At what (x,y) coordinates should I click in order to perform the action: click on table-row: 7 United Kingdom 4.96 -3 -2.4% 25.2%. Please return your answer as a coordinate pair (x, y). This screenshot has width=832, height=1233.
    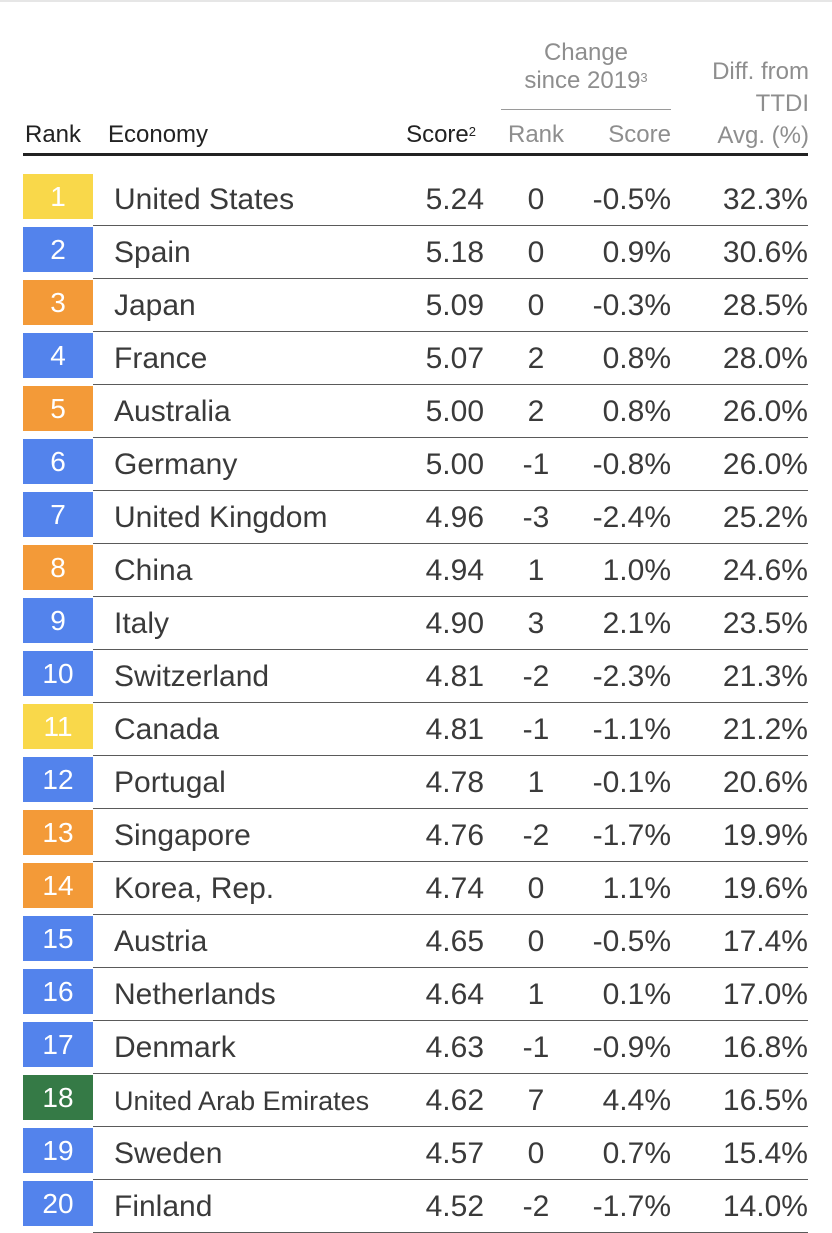
    Looking at the image, I should click on (415, 517).